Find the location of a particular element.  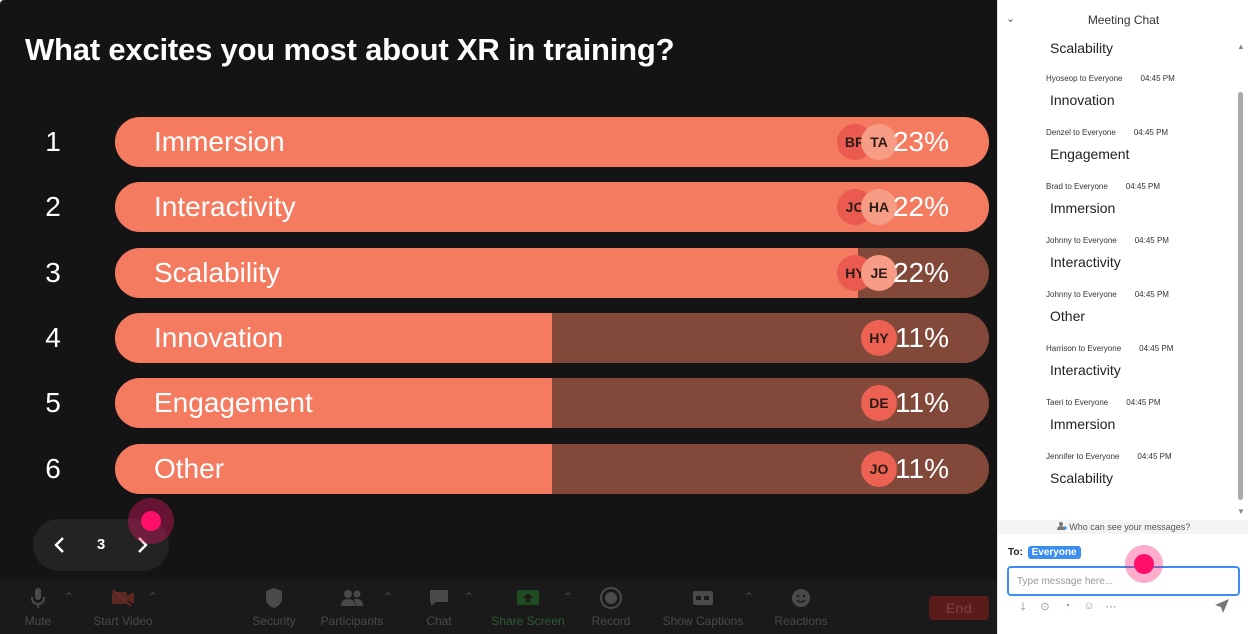

option-bar: Interactivity JO HA 22% is located at coordinates (552, 207).